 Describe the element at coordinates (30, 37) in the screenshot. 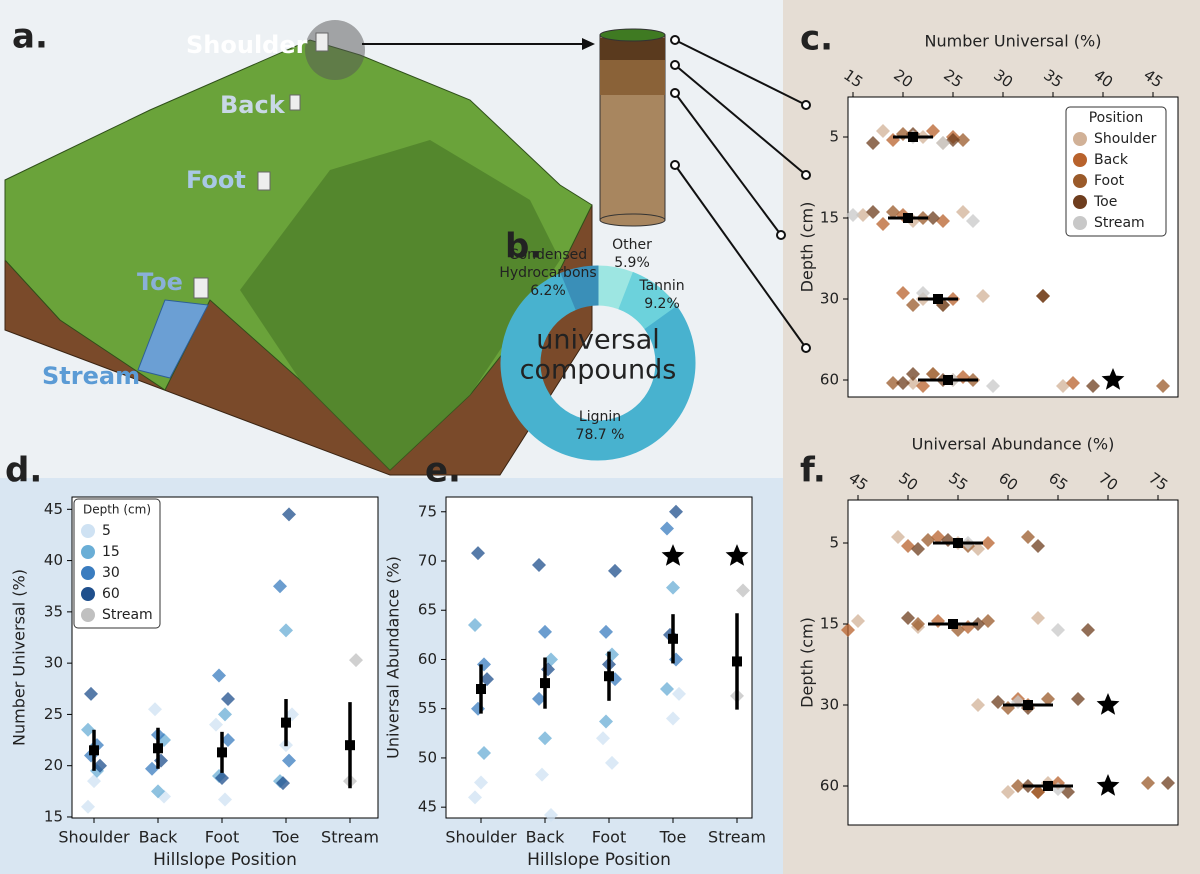

I see `panel-label: a.` at that location.